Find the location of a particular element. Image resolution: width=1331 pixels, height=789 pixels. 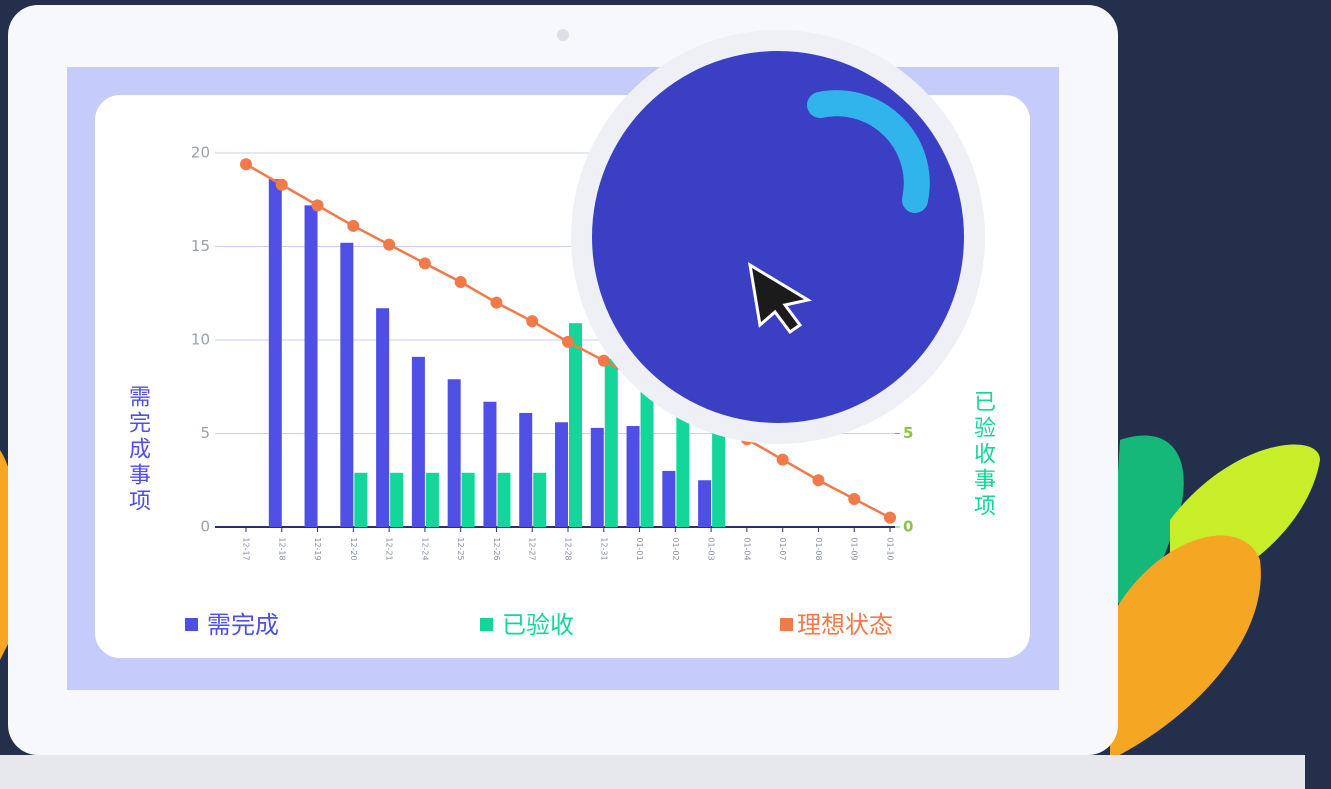

x-tick-label: 12-26 is located at coordinates (496, 548).